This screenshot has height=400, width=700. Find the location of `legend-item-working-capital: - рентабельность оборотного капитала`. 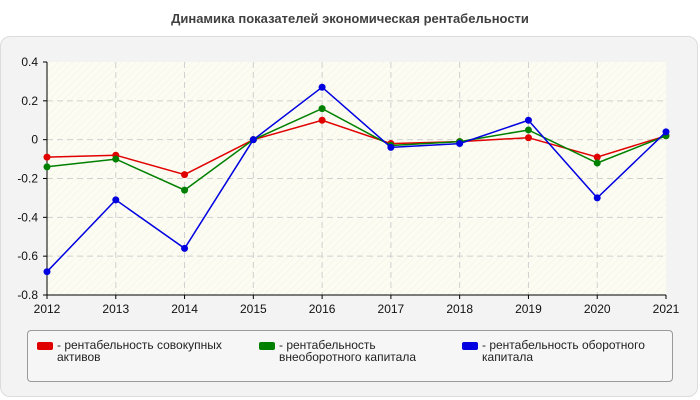

legend-item-working-capital: - рентабельность оборотного капитала is located at coordinates (553, 351).